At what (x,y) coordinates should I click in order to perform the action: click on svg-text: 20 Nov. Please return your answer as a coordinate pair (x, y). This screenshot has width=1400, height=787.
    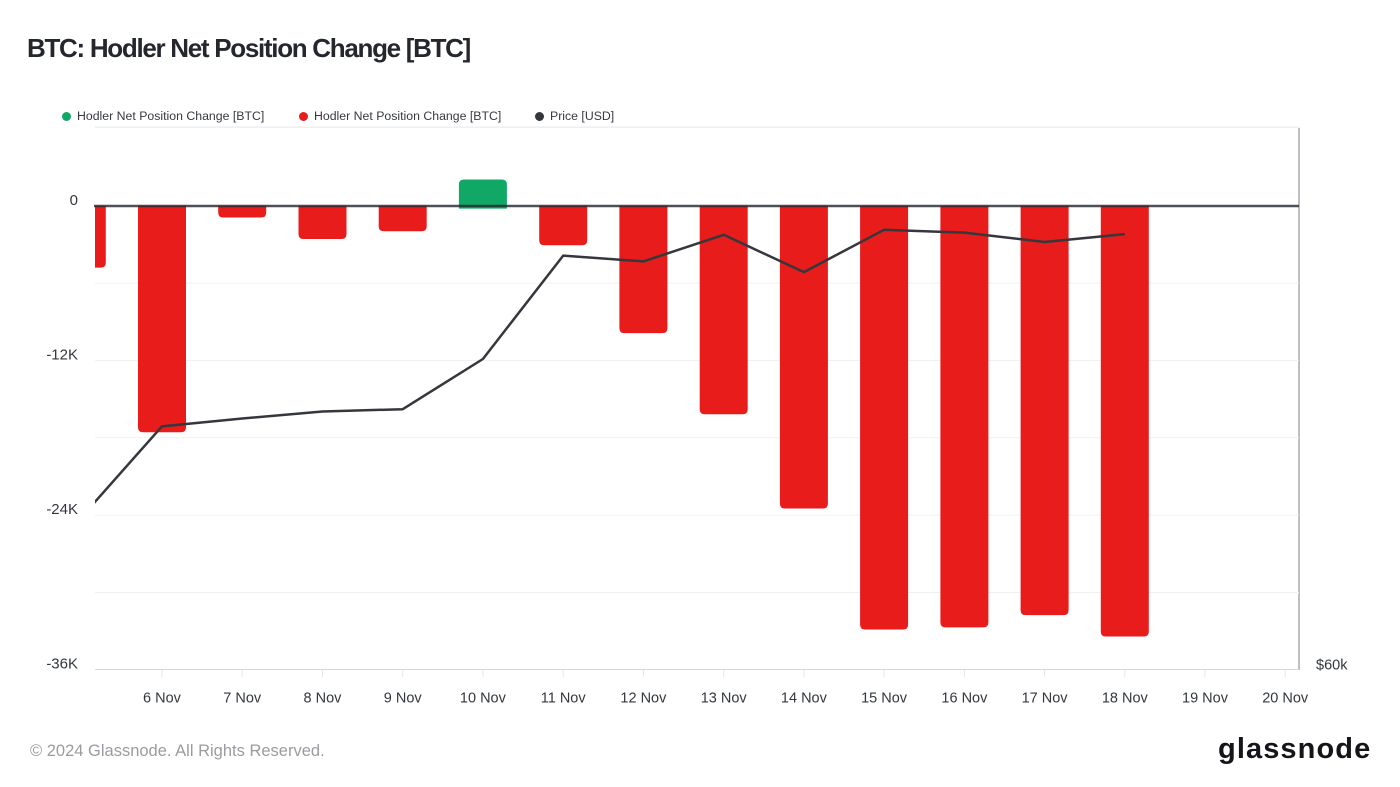
    Looking at the image, I should click on (1285, 699).